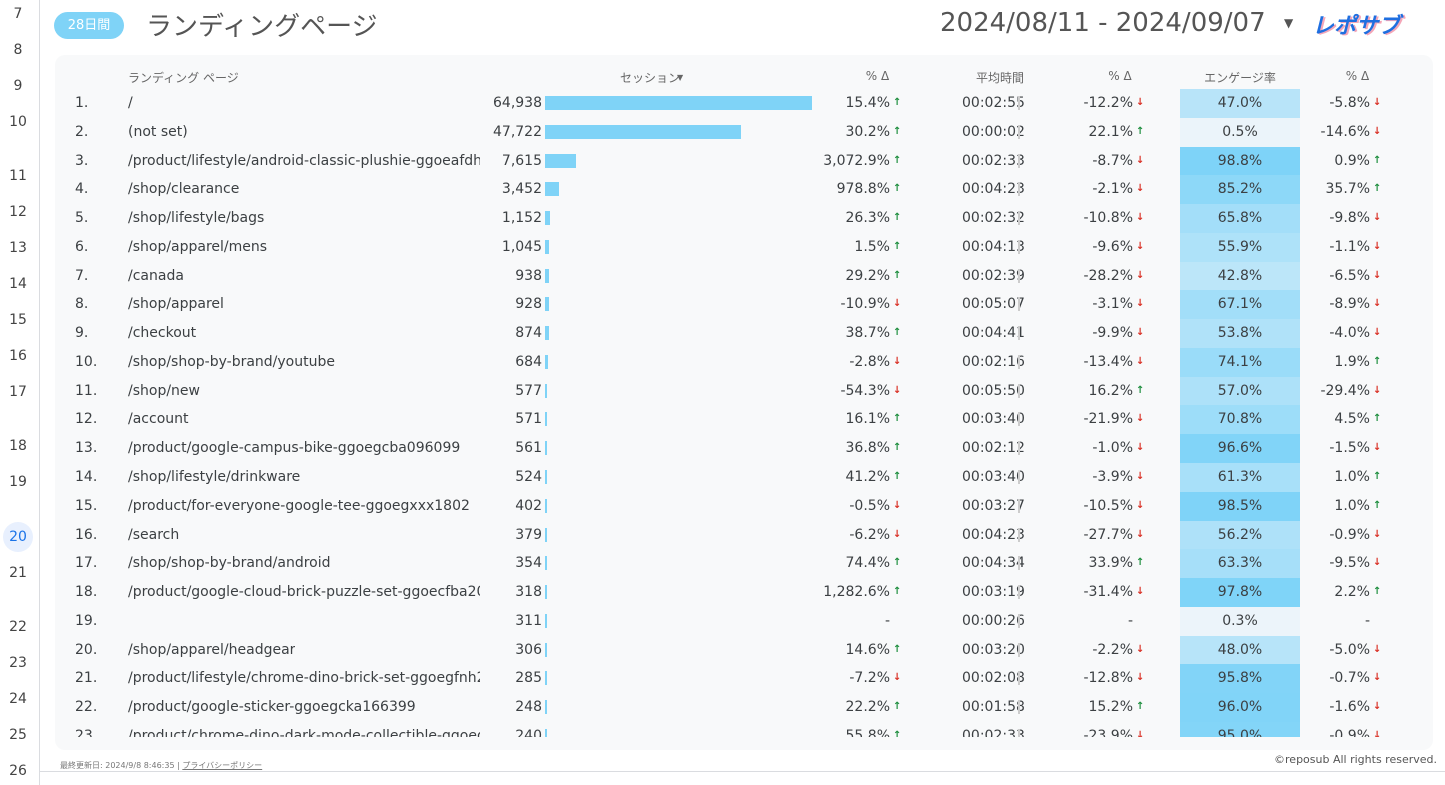  Describe the element at coordinates (993, 419) in the screenshot. I see `avg-time: 00:03:40` at that location.